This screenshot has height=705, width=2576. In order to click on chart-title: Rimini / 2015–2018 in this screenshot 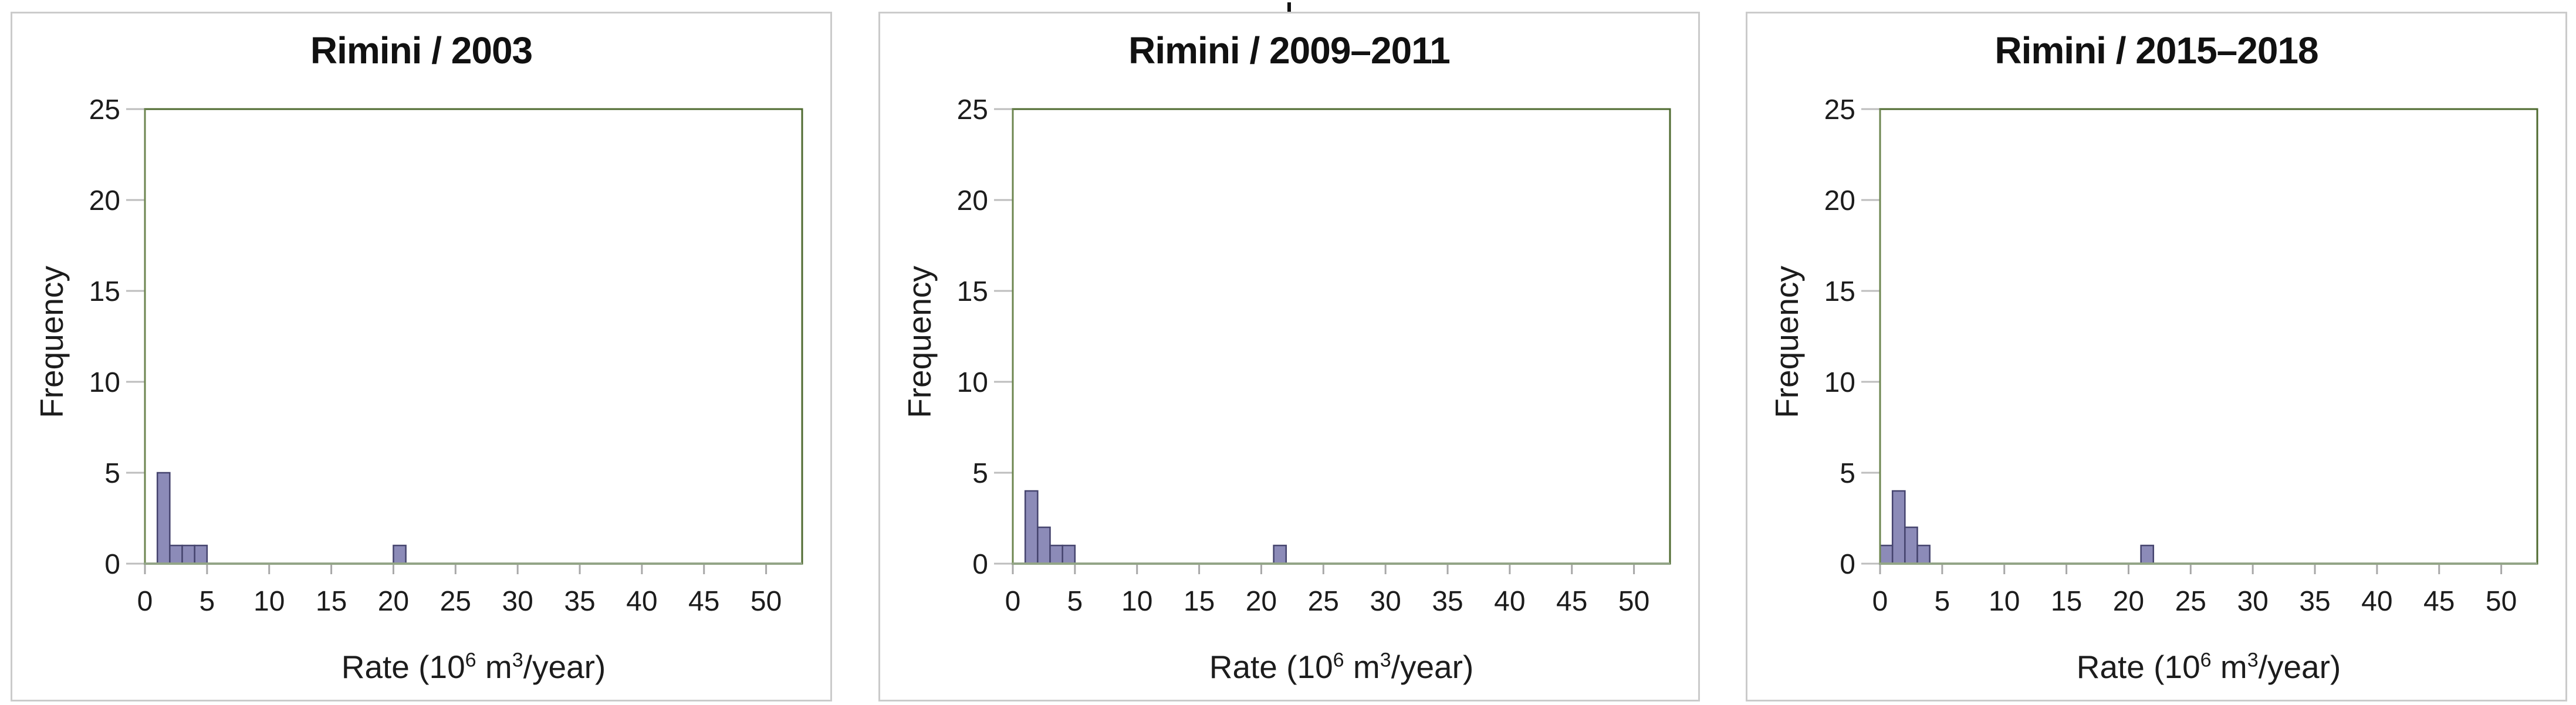, I will do `click(2156, 51)`.